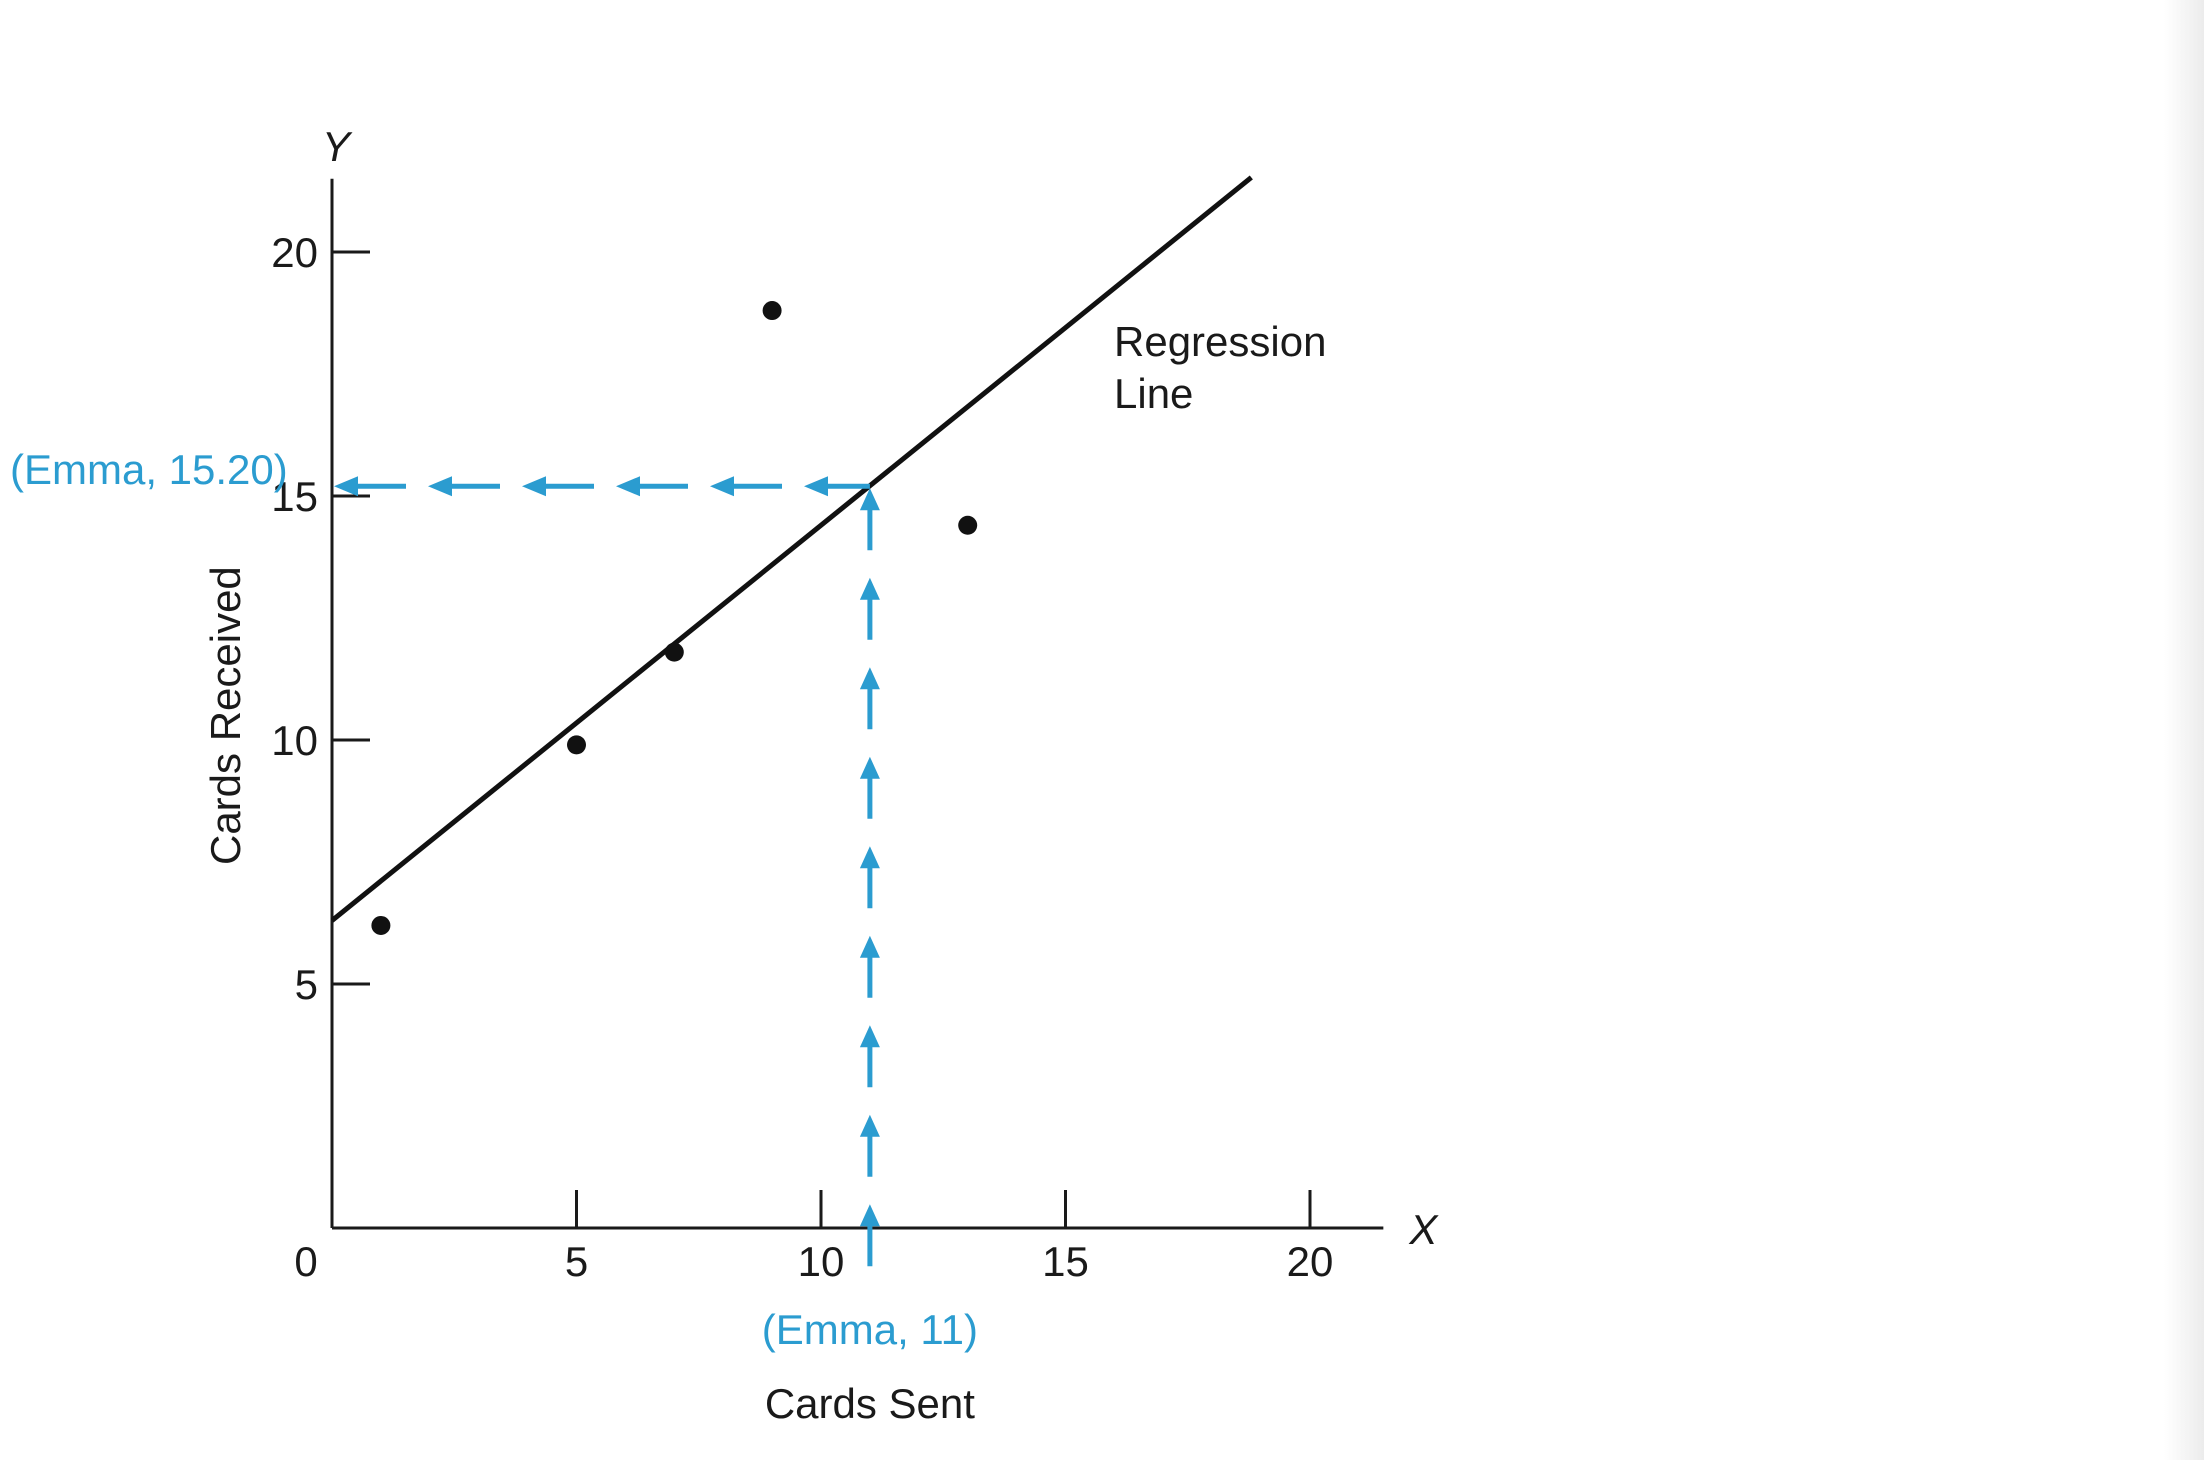 The image size is (2204, 1460). Describe the element at coordinates (1220, 341) in the screenshot. I see `regression-label-line1: Regression` at that location.